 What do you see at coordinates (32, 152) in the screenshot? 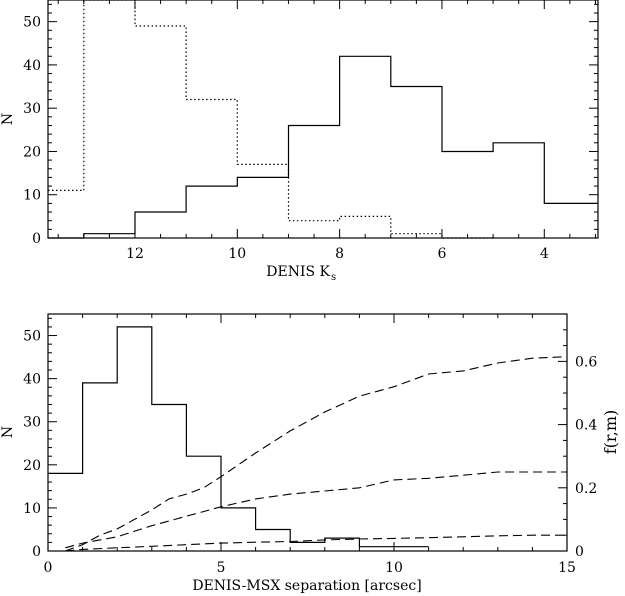
I see `top-y-tick-label: 20` at bounding box center [32, 152].